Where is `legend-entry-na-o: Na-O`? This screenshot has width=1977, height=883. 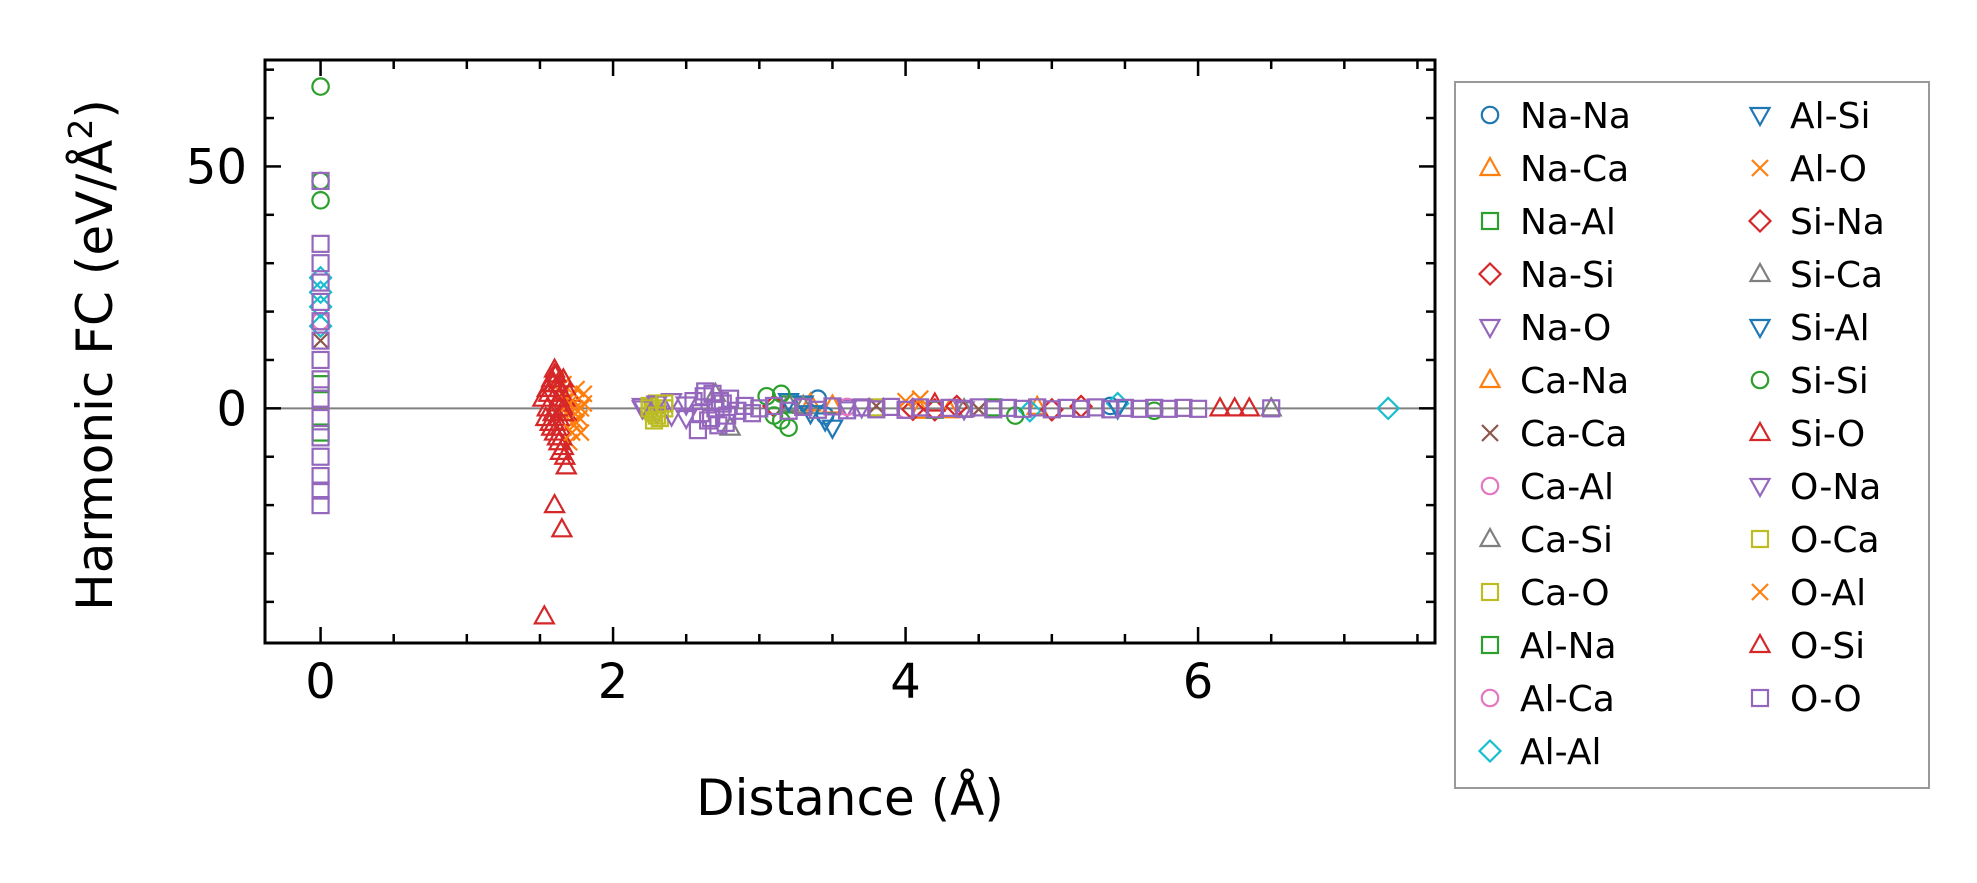 legend-entry-na-o: Na-O is located at coordinates (1544, 328).